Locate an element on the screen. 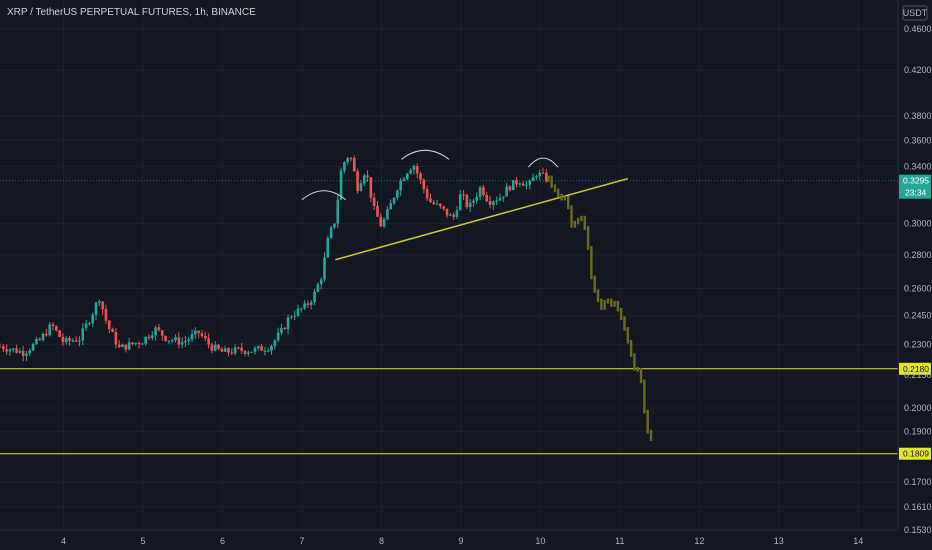  x-tick-label: 7 is located at coordinates (301, 541).